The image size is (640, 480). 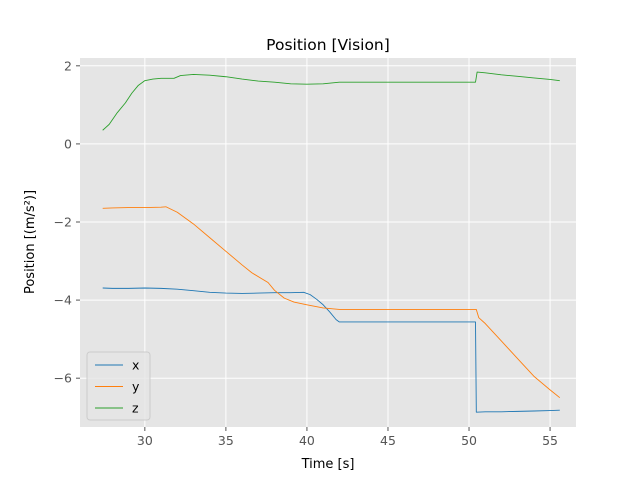 I want to click on chart-title: Position [Vision], so click(x=328, y=45).